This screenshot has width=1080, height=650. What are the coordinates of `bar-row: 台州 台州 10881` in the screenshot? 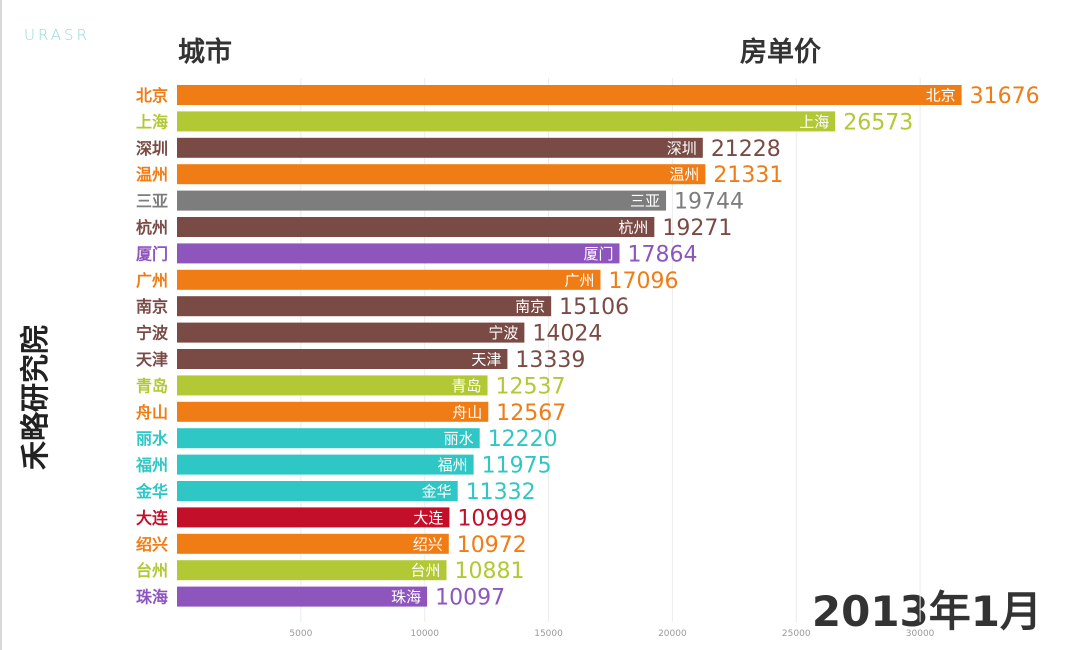 It's located at (330, 571).